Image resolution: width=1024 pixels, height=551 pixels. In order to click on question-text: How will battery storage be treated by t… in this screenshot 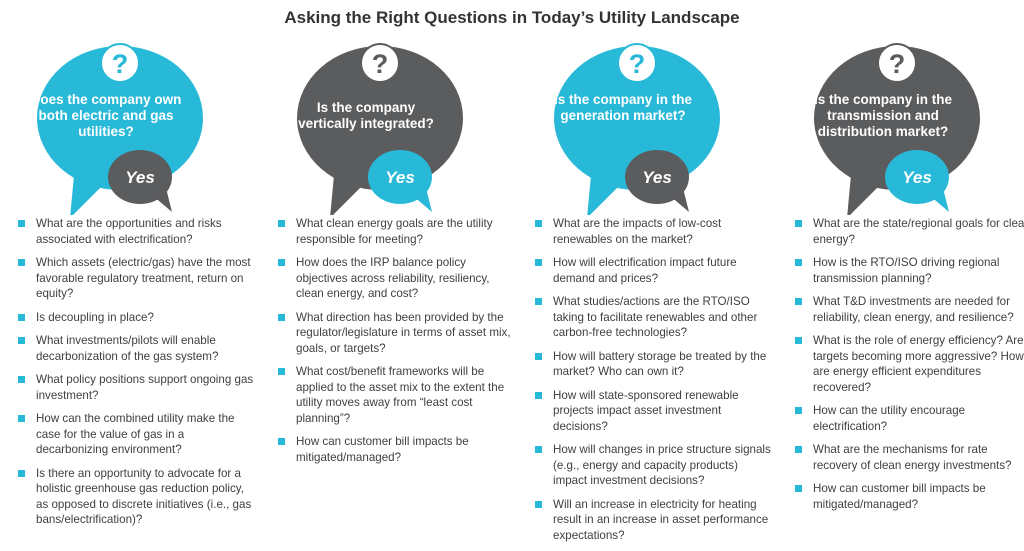, I will do `click(660, 364)`.